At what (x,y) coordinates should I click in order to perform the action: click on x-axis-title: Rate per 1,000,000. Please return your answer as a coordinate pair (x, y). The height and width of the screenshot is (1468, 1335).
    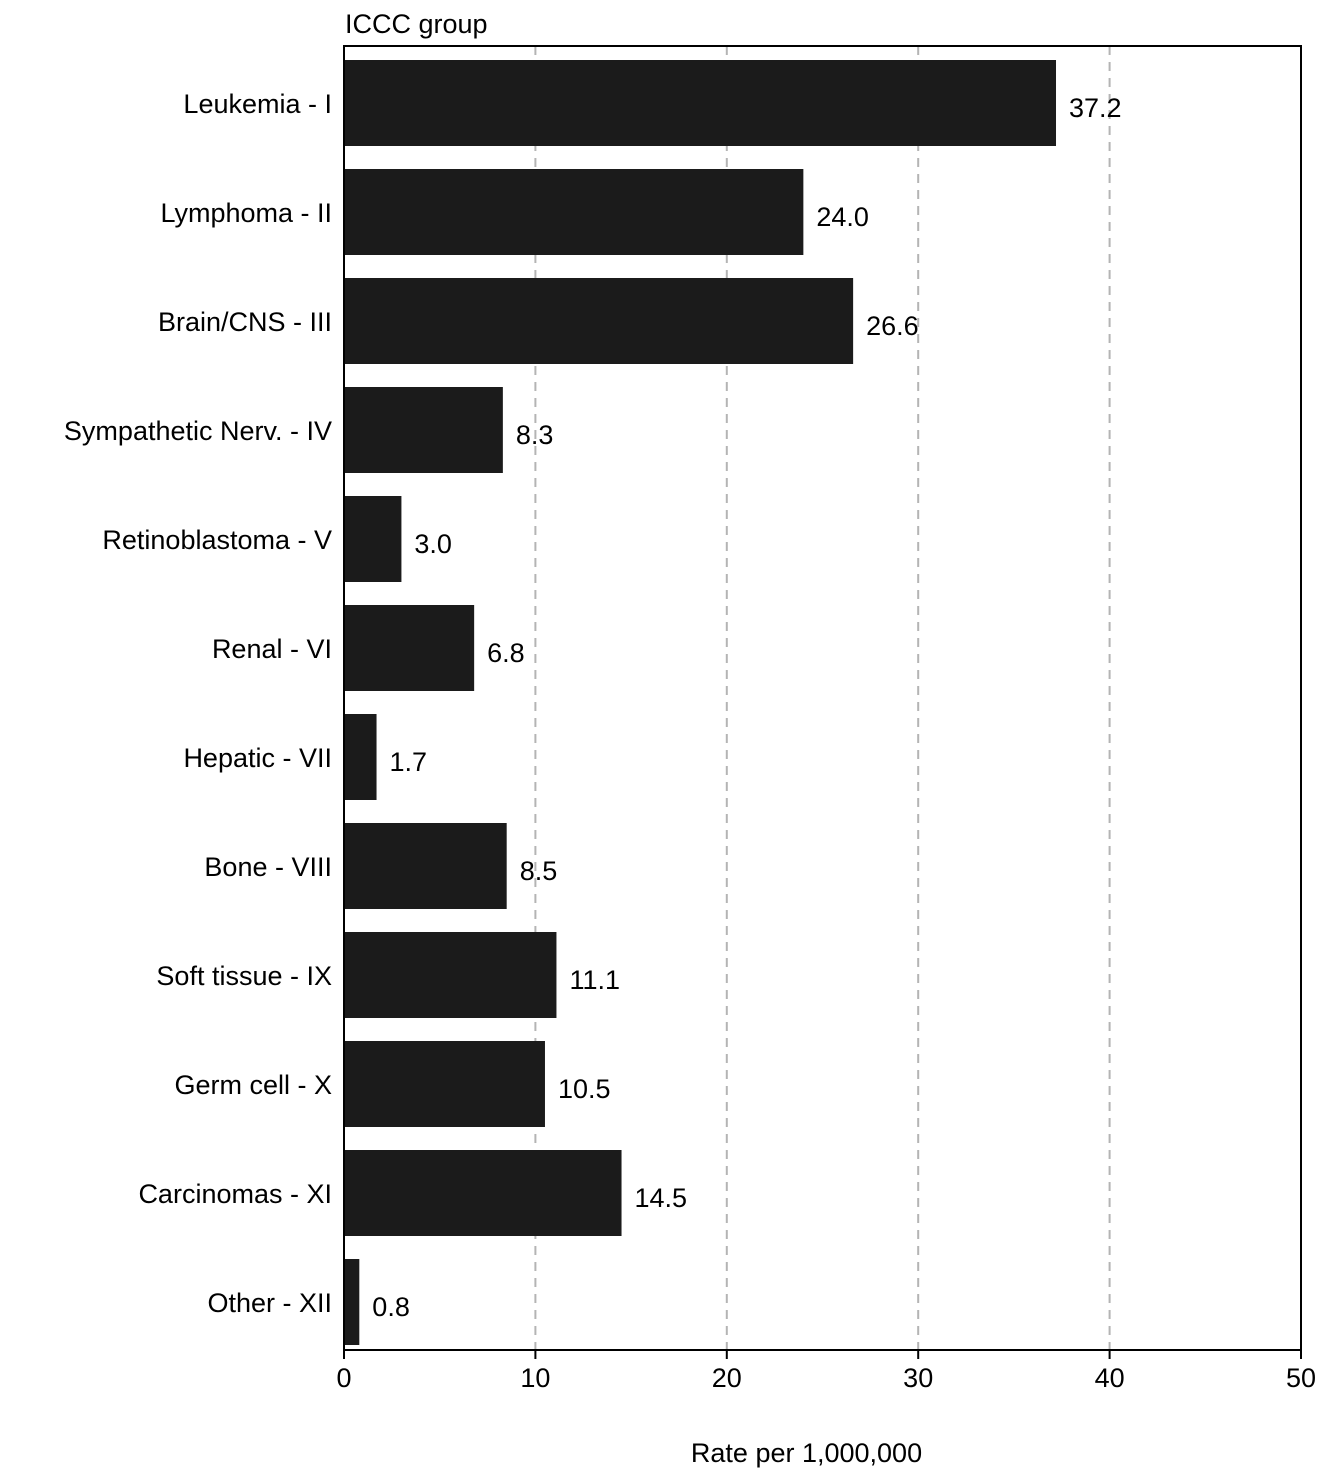
    Looking at the image, I should click on (806, 1453).